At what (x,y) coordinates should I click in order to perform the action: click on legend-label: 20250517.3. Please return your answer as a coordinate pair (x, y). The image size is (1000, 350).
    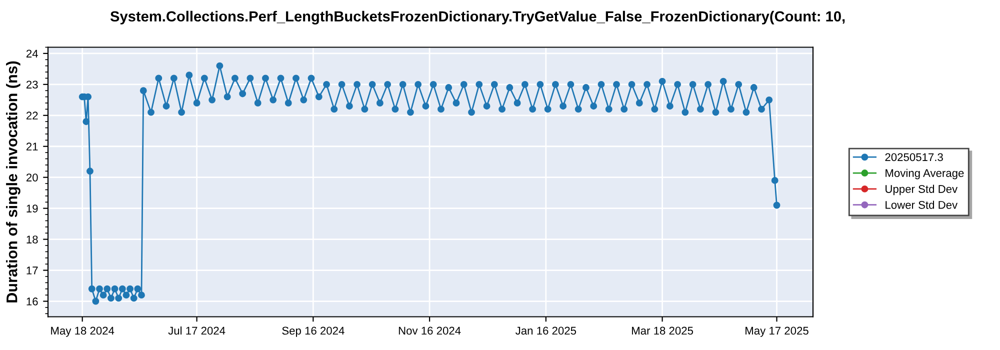
    Looking at the image, I should click on (914, 157).